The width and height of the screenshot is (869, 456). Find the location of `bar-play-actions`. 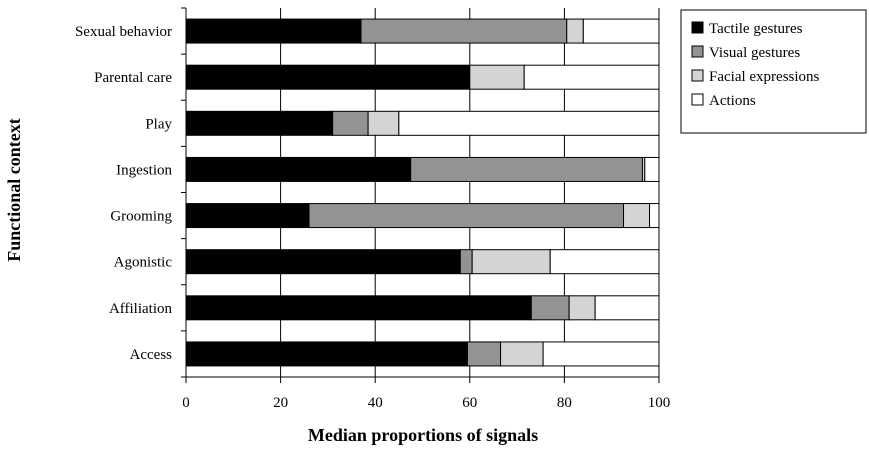

bar-play-actions is located at coordinates (529, 123).